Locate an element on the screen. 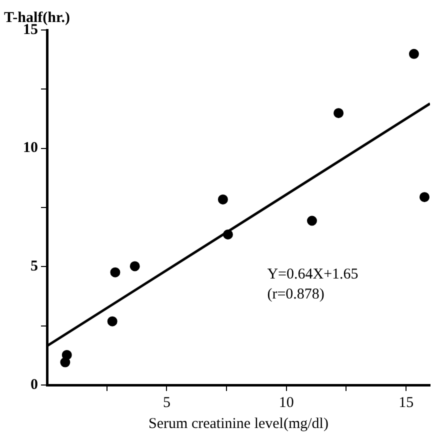 Image resolution: width=440 pixels, height=437 pixels. y-tick-label: 10 is located at coordinates (30, 148).